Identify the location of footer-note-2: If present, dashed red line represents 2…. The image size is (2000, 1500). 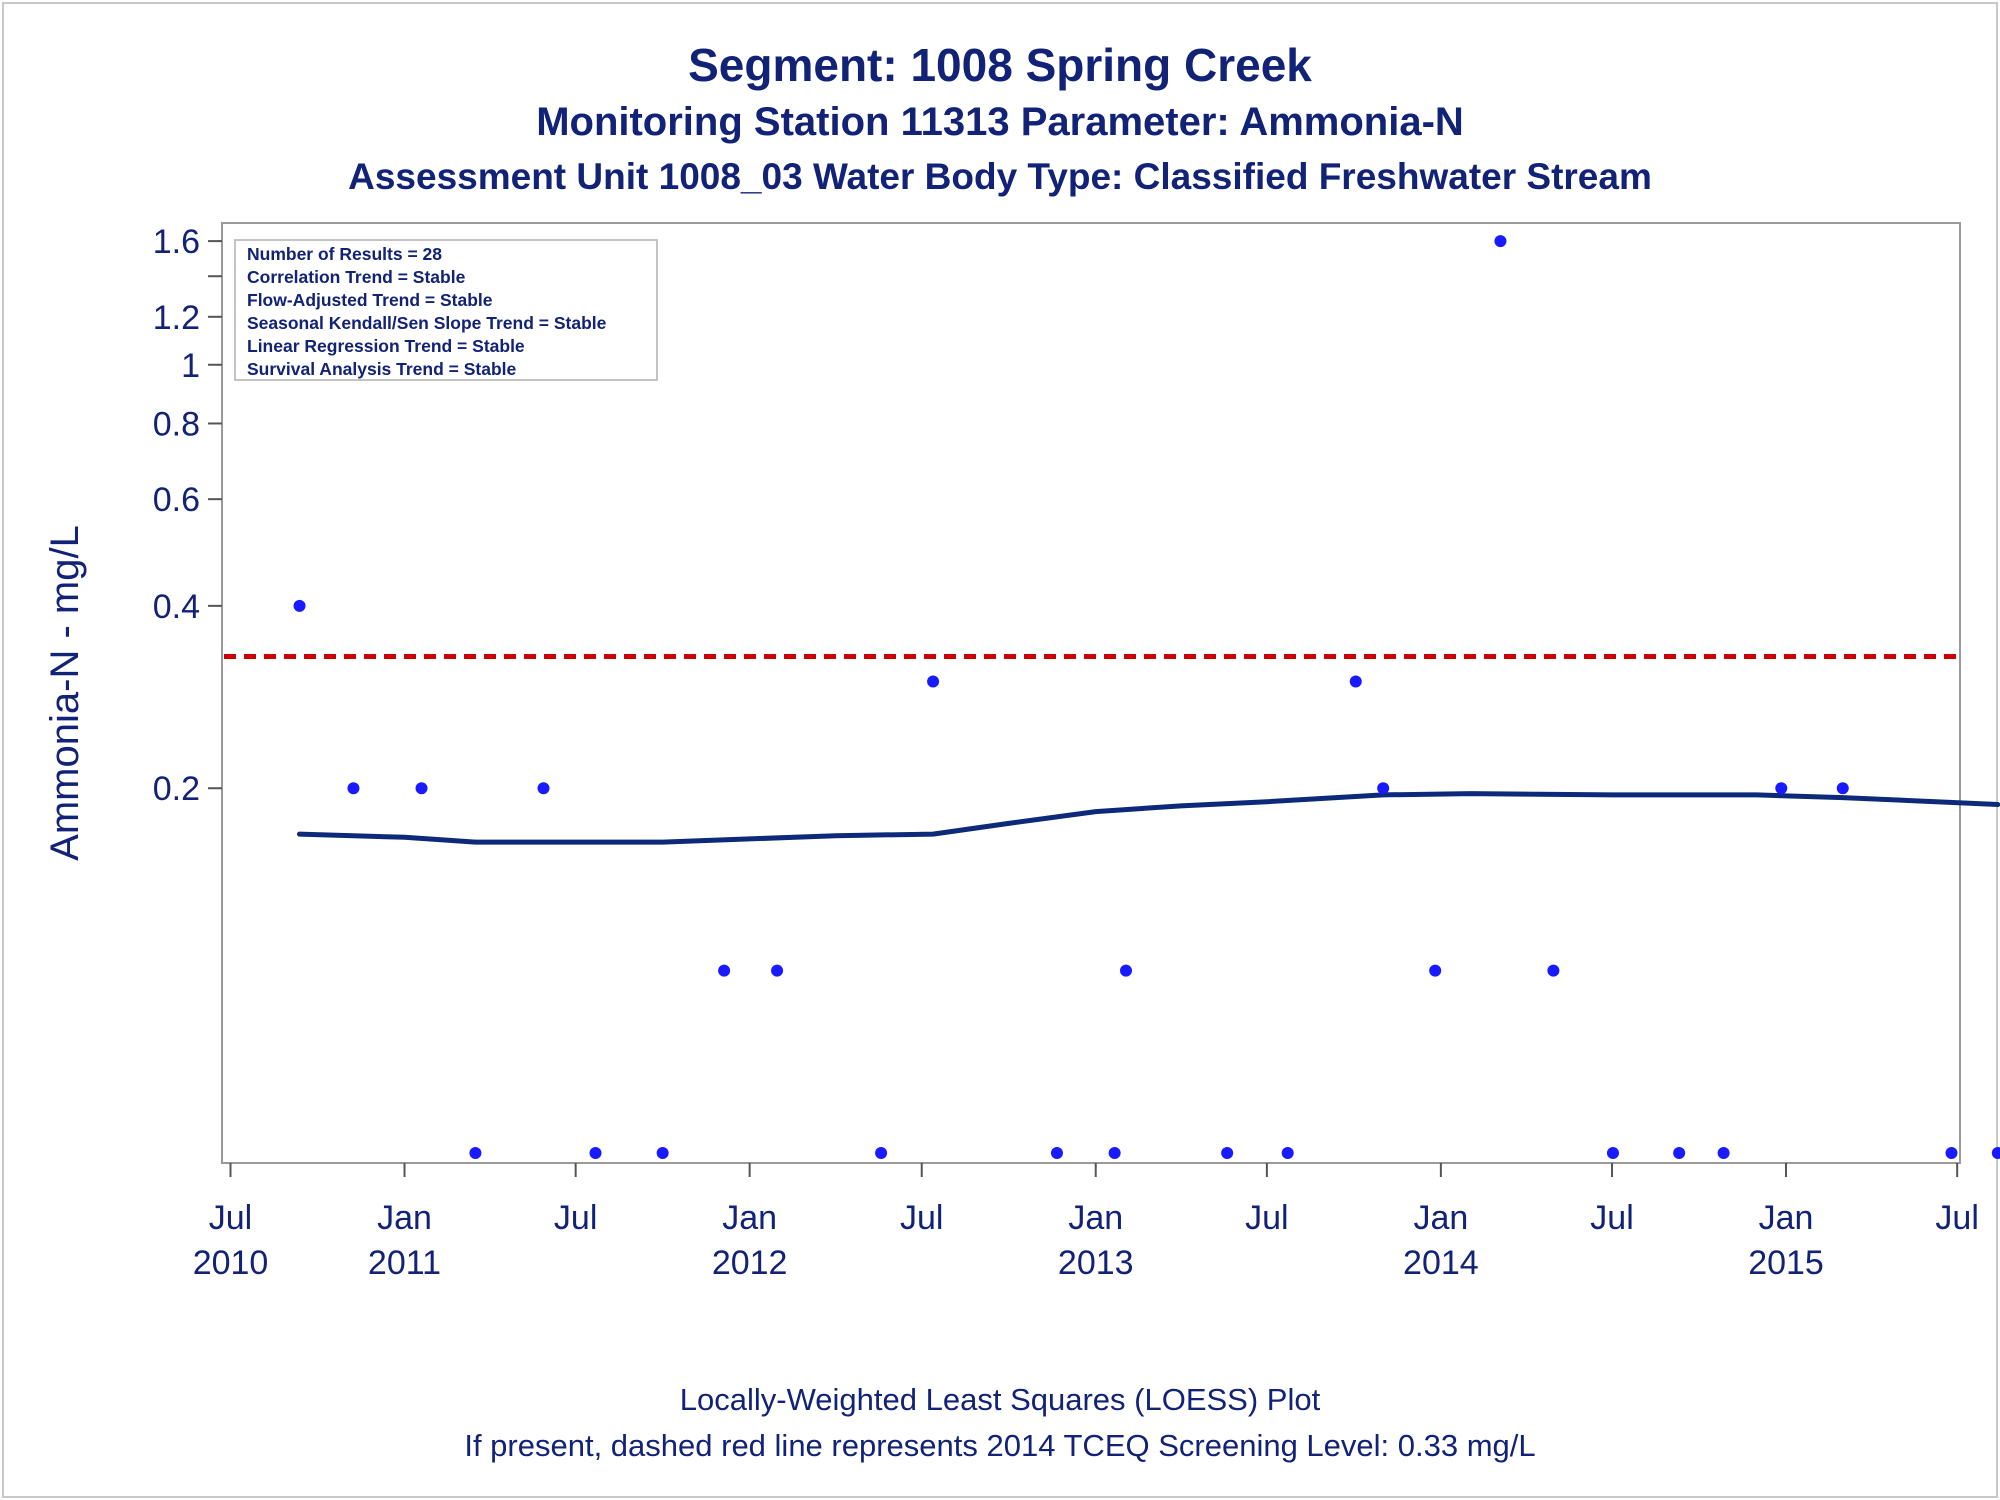
(1000, 1445).